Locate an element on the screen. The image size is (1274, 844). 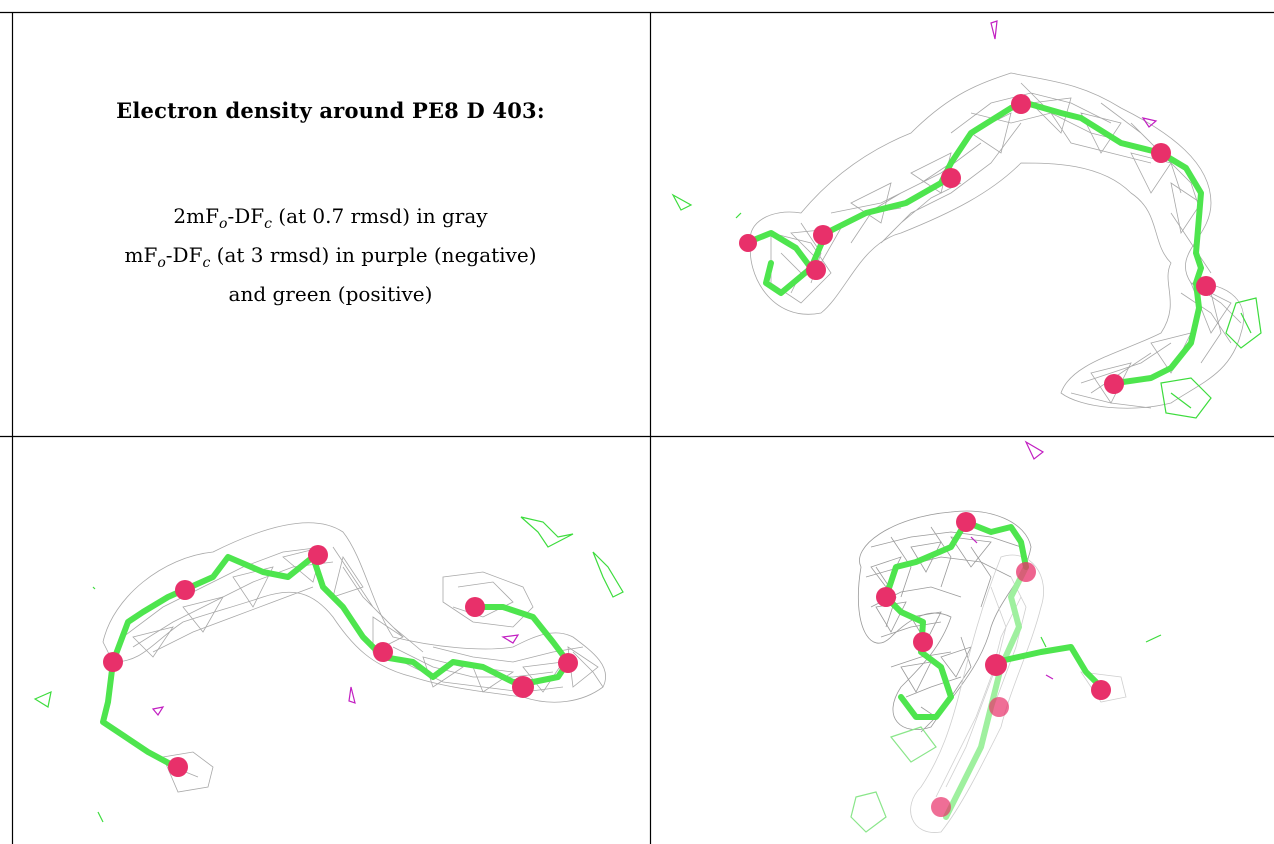
caption-title: Electron density around PE8 D 403: is located at coordinates (330, 110).